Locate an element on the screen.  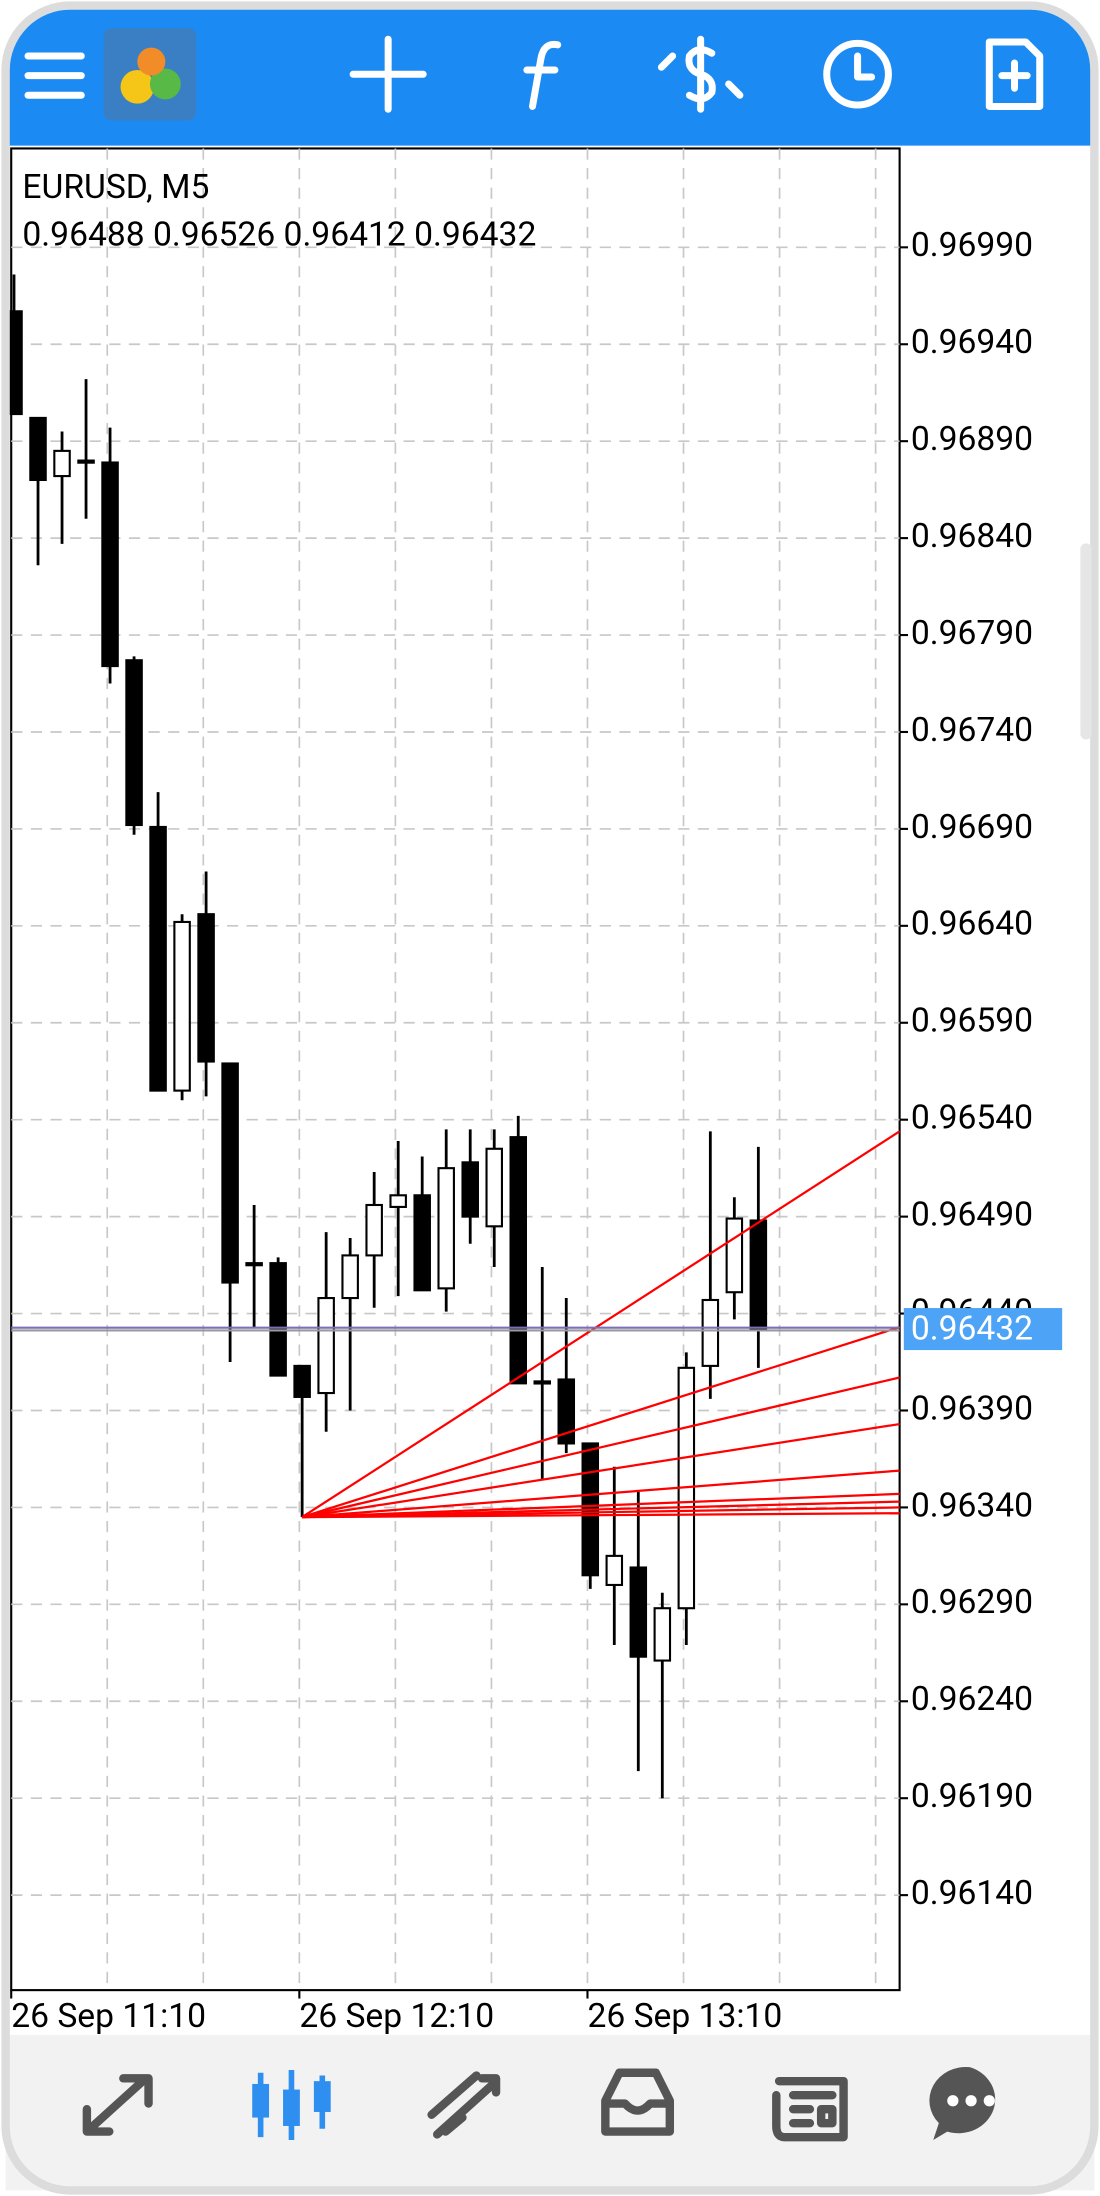
timeframe-button is located at coordinates (857, 74).